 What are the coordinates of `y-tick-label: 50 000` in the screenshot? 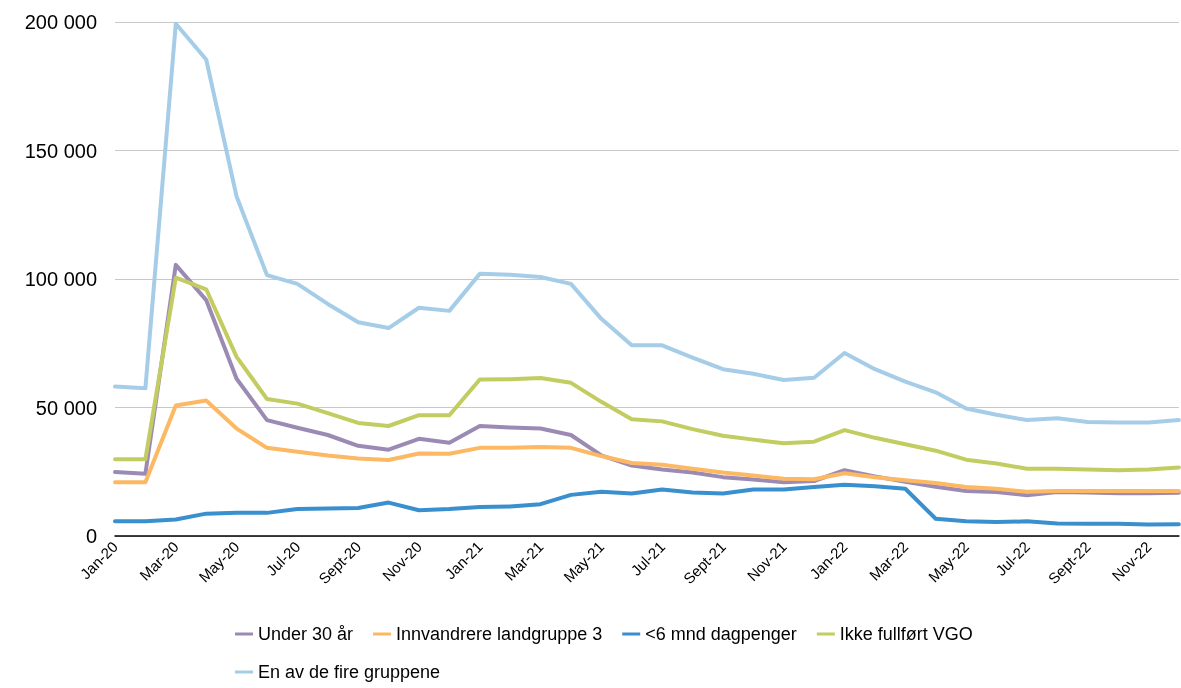 It's located at (66, 407).